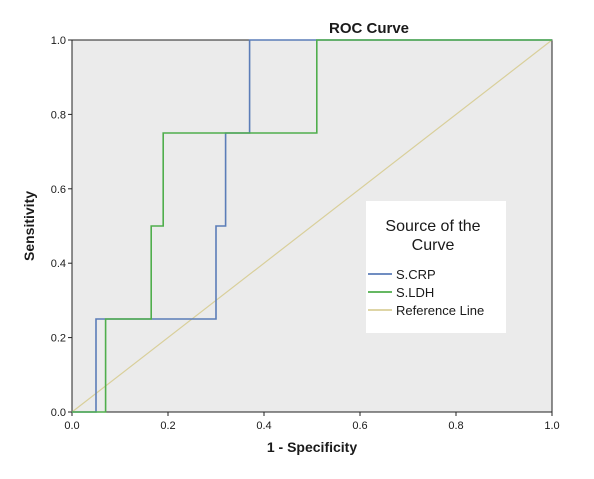  What do you see at coordinates (58, 264) in the screenshot?
I see `y-tick-label: 0.4` at bounding box center [58, 264].